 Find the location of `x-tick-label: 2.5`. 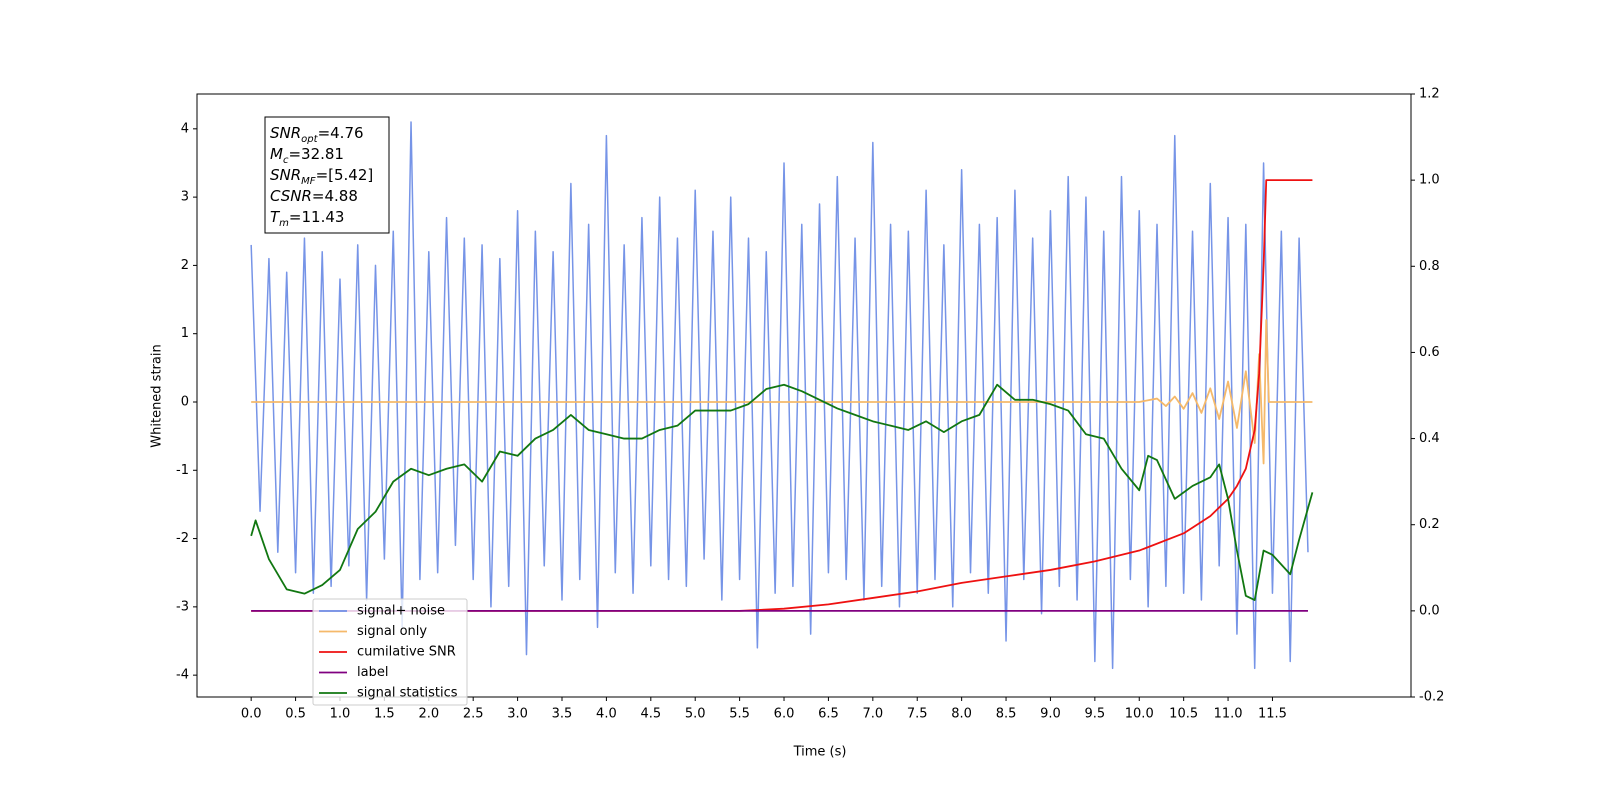

x-tick-label: 2.5 is located at coordinates (473, 714).